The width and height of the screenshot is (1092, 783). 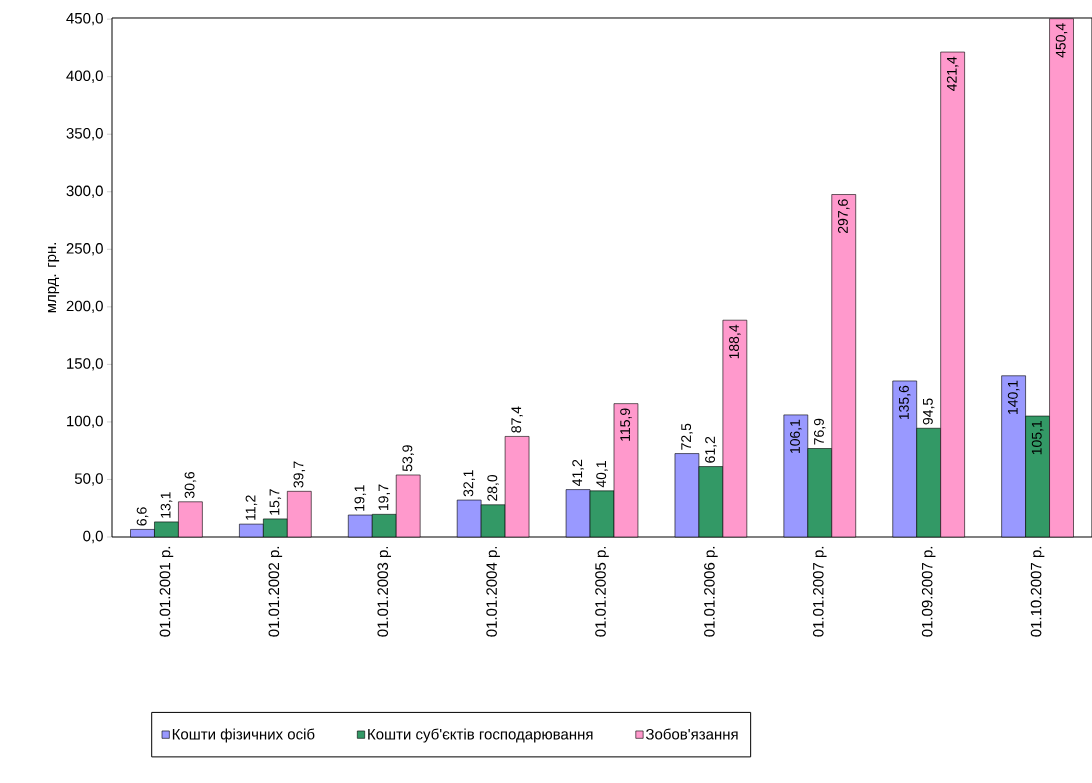 What do you see at coordinates (360, 498) in the screenshot?
I see `data-label: 19,1` at bounding box center [360, 498].